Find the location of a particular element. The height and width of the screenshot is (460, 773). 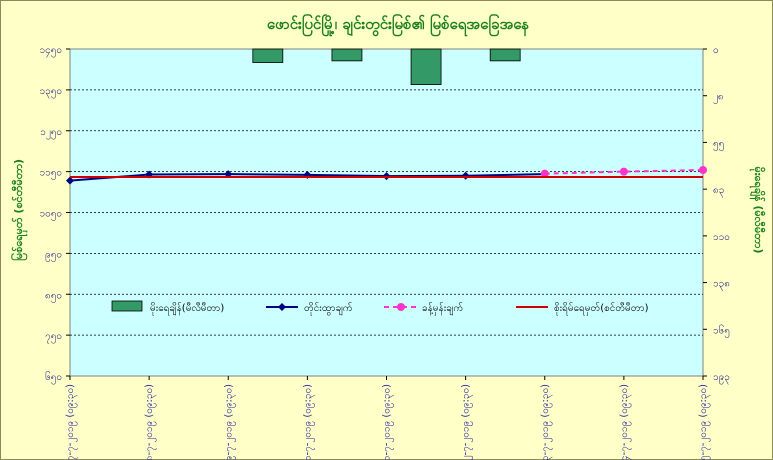

y-tick-label-right: ၈၃ is located at coordinates (718, 191).